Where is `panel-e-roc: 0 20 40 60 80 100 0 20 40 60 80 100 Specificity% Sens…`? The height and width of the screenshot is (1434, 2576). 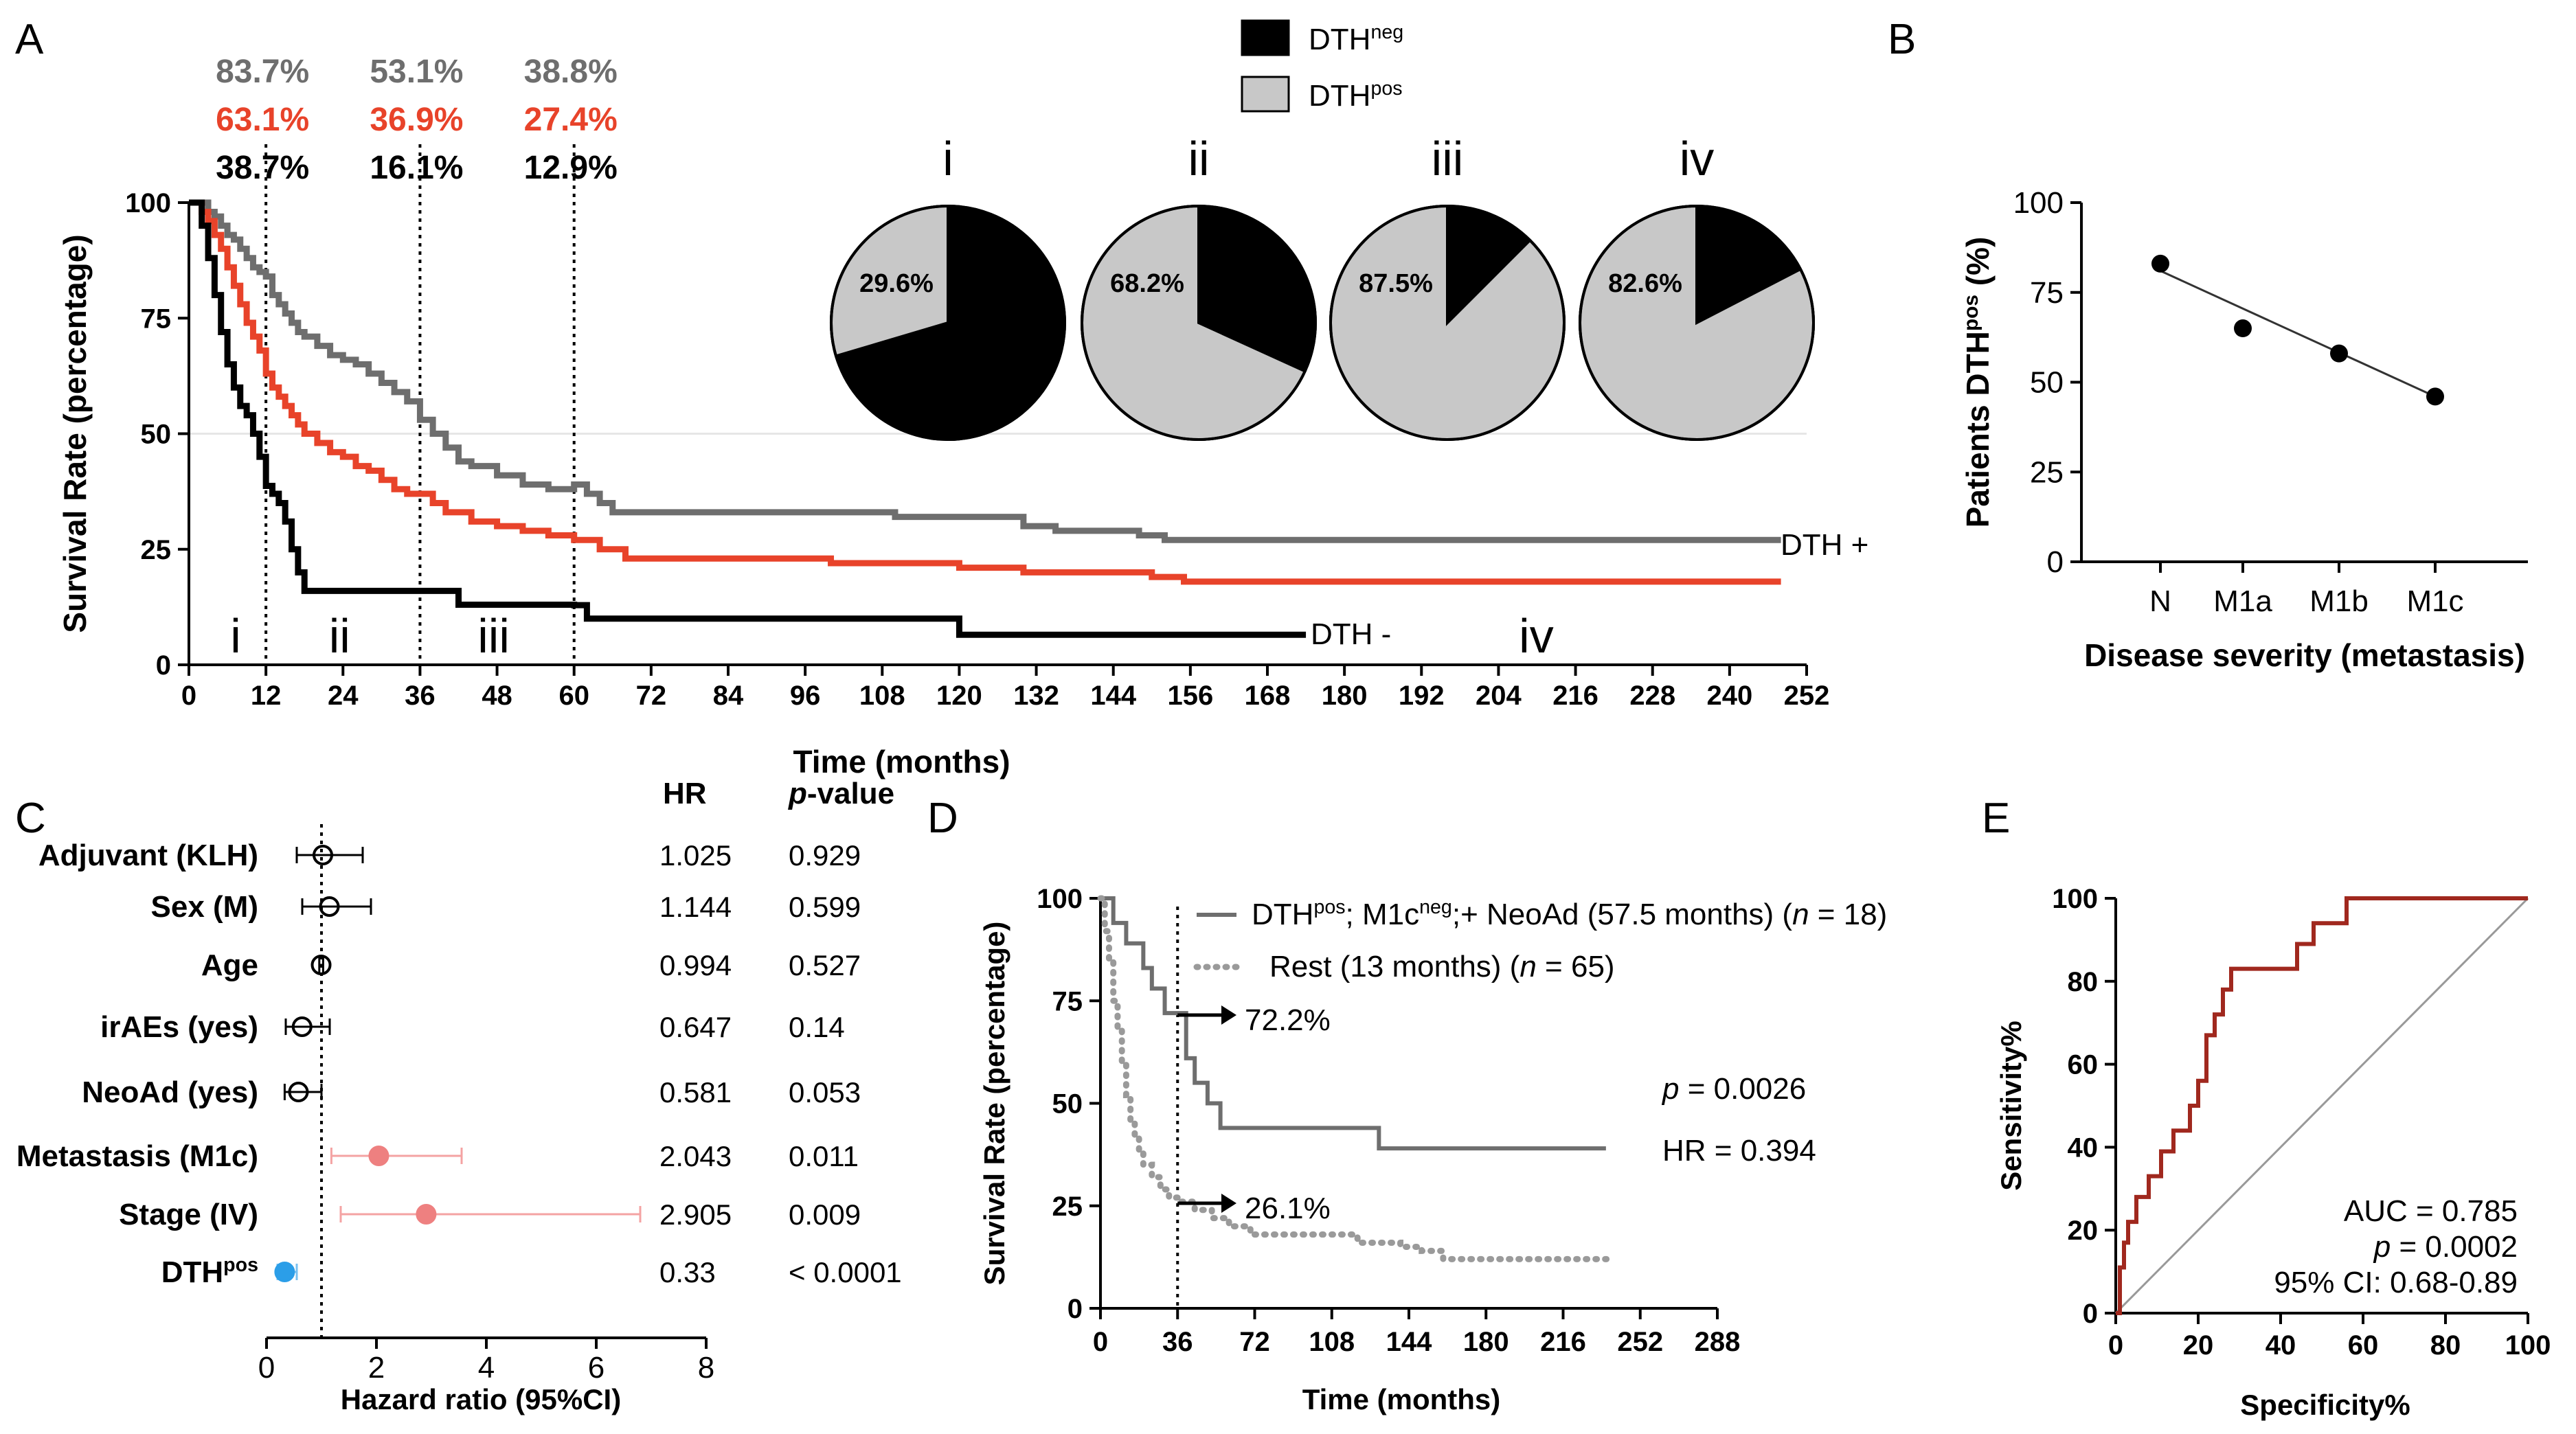
panel-e-roc: 0 20 40 60 80 100 0 20 40 60 80 100 Specificity% Sens… is located at coordinates (2273, 1152).